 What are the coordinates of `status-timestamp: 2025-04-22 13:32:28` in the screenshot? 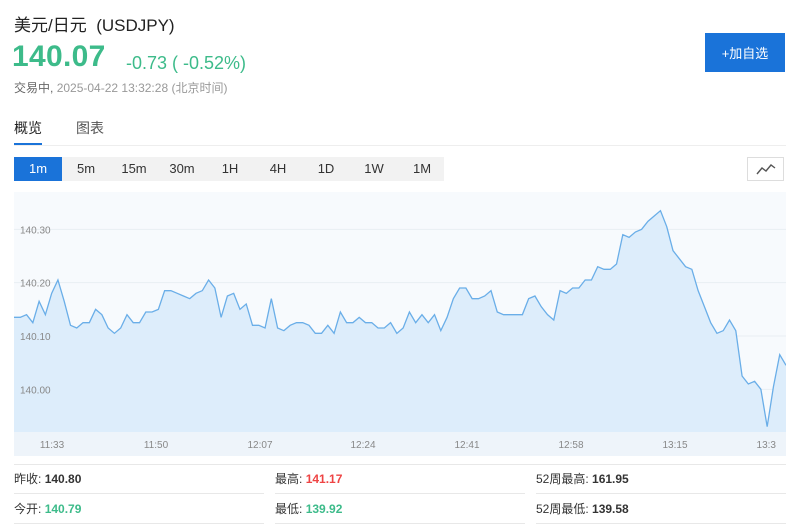 It's located at (112, 88).